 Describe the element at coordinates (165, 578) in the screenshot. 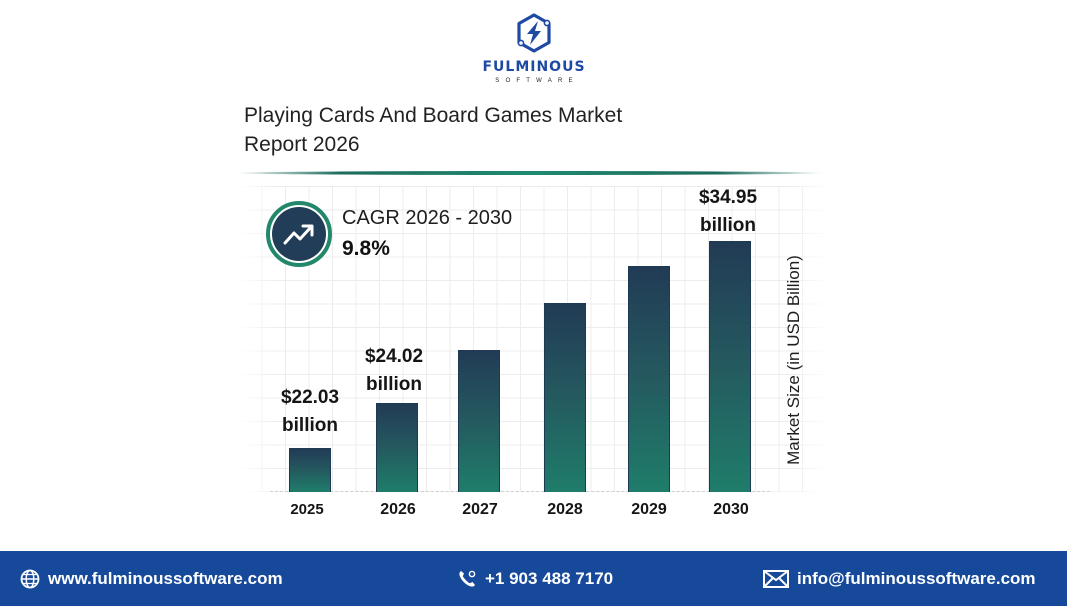

I see `website-text: www.fulminoussoftware.com` at that location.